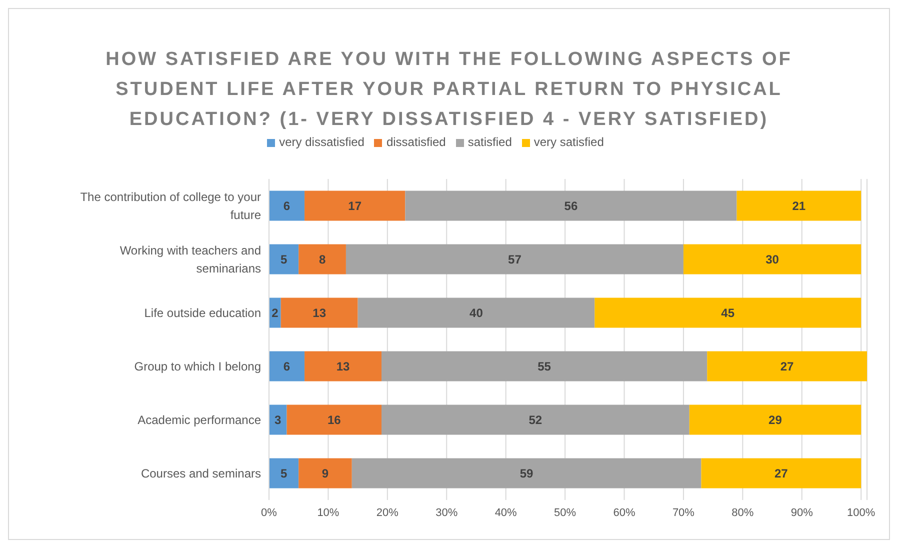  I want to click on legend-label: satisfied, so click(490, 142).